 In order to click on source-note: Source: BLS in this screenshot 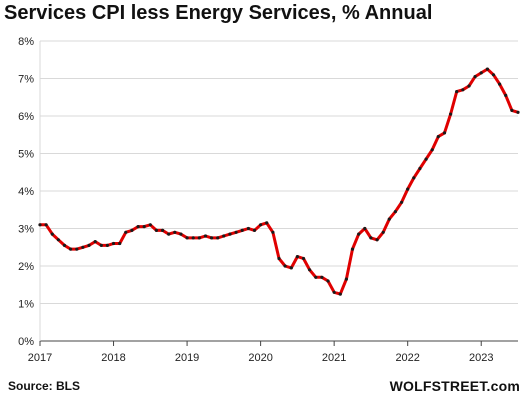, I will do `click(44, 386)`.